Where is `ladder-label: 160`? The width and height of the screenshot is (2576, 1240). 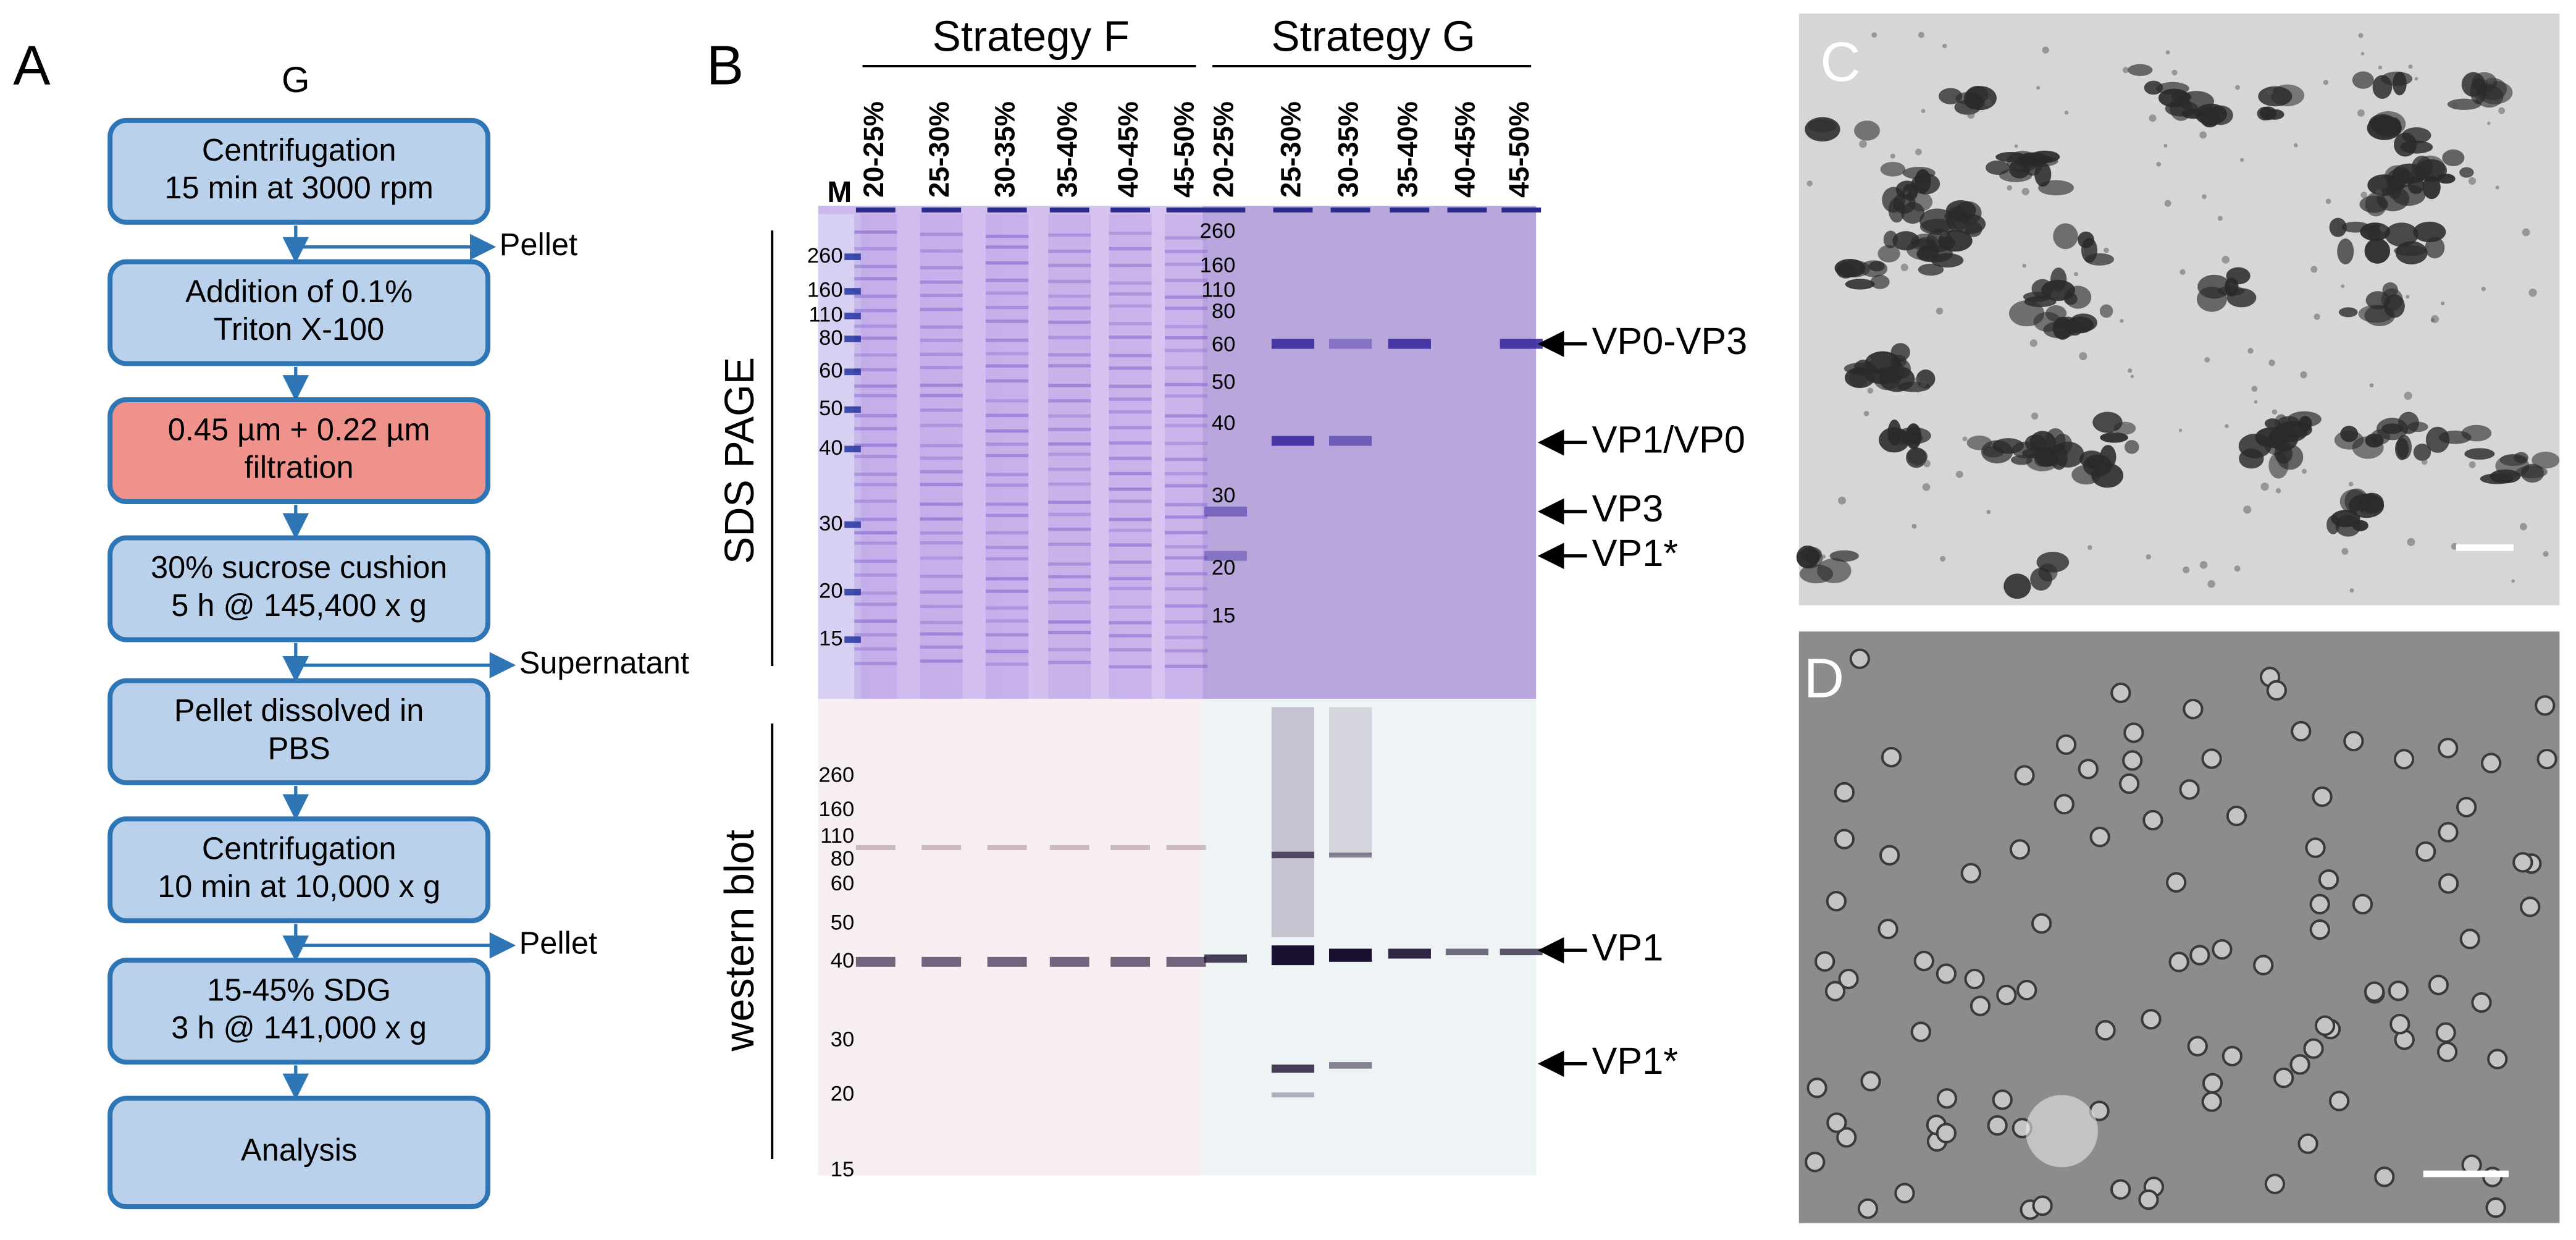
ladder-label: 160 is located at coordinates (837, 809).